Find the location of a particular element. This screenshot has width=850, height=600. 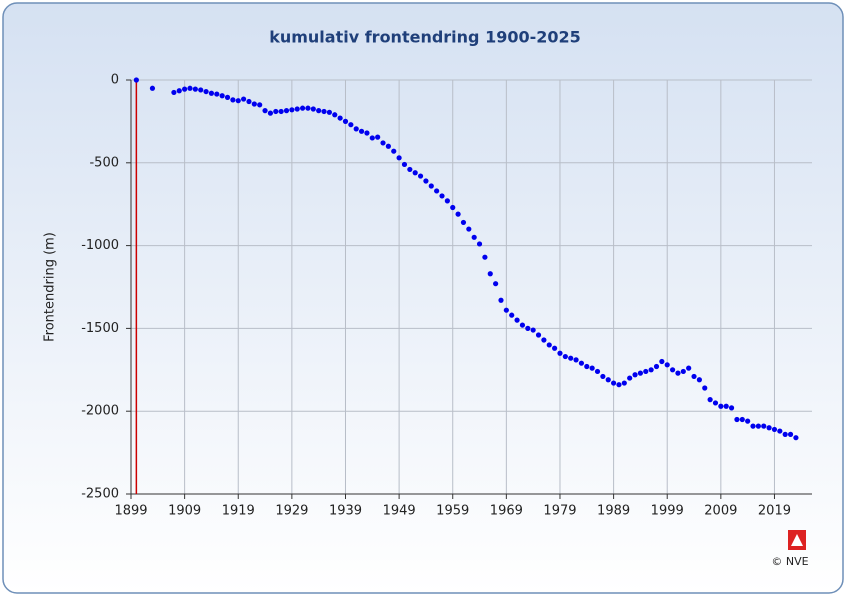

logo is located at coordinates (797, 540).